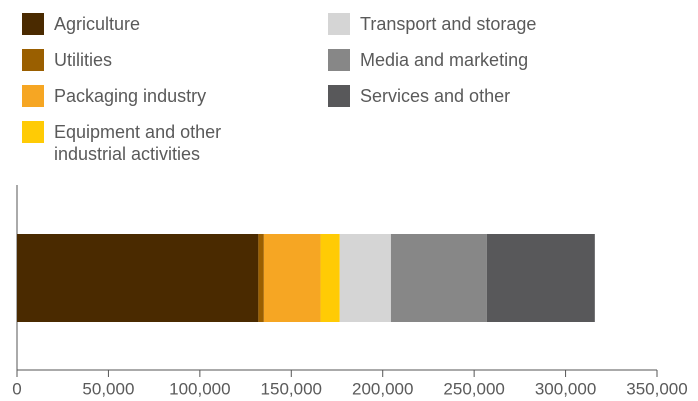  I want to click on legend-item: Agriculture, so click(138, 24).